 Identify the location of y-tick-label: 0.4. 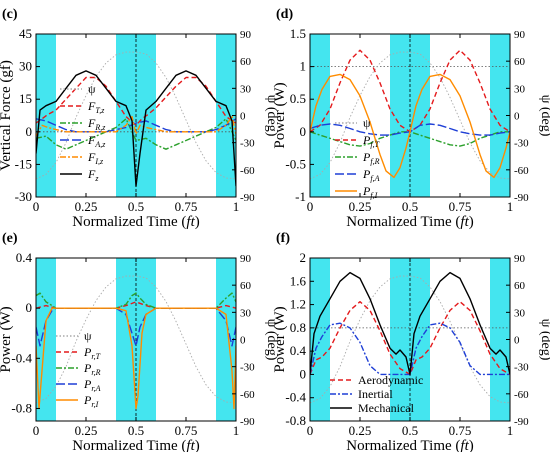
(24, 257).